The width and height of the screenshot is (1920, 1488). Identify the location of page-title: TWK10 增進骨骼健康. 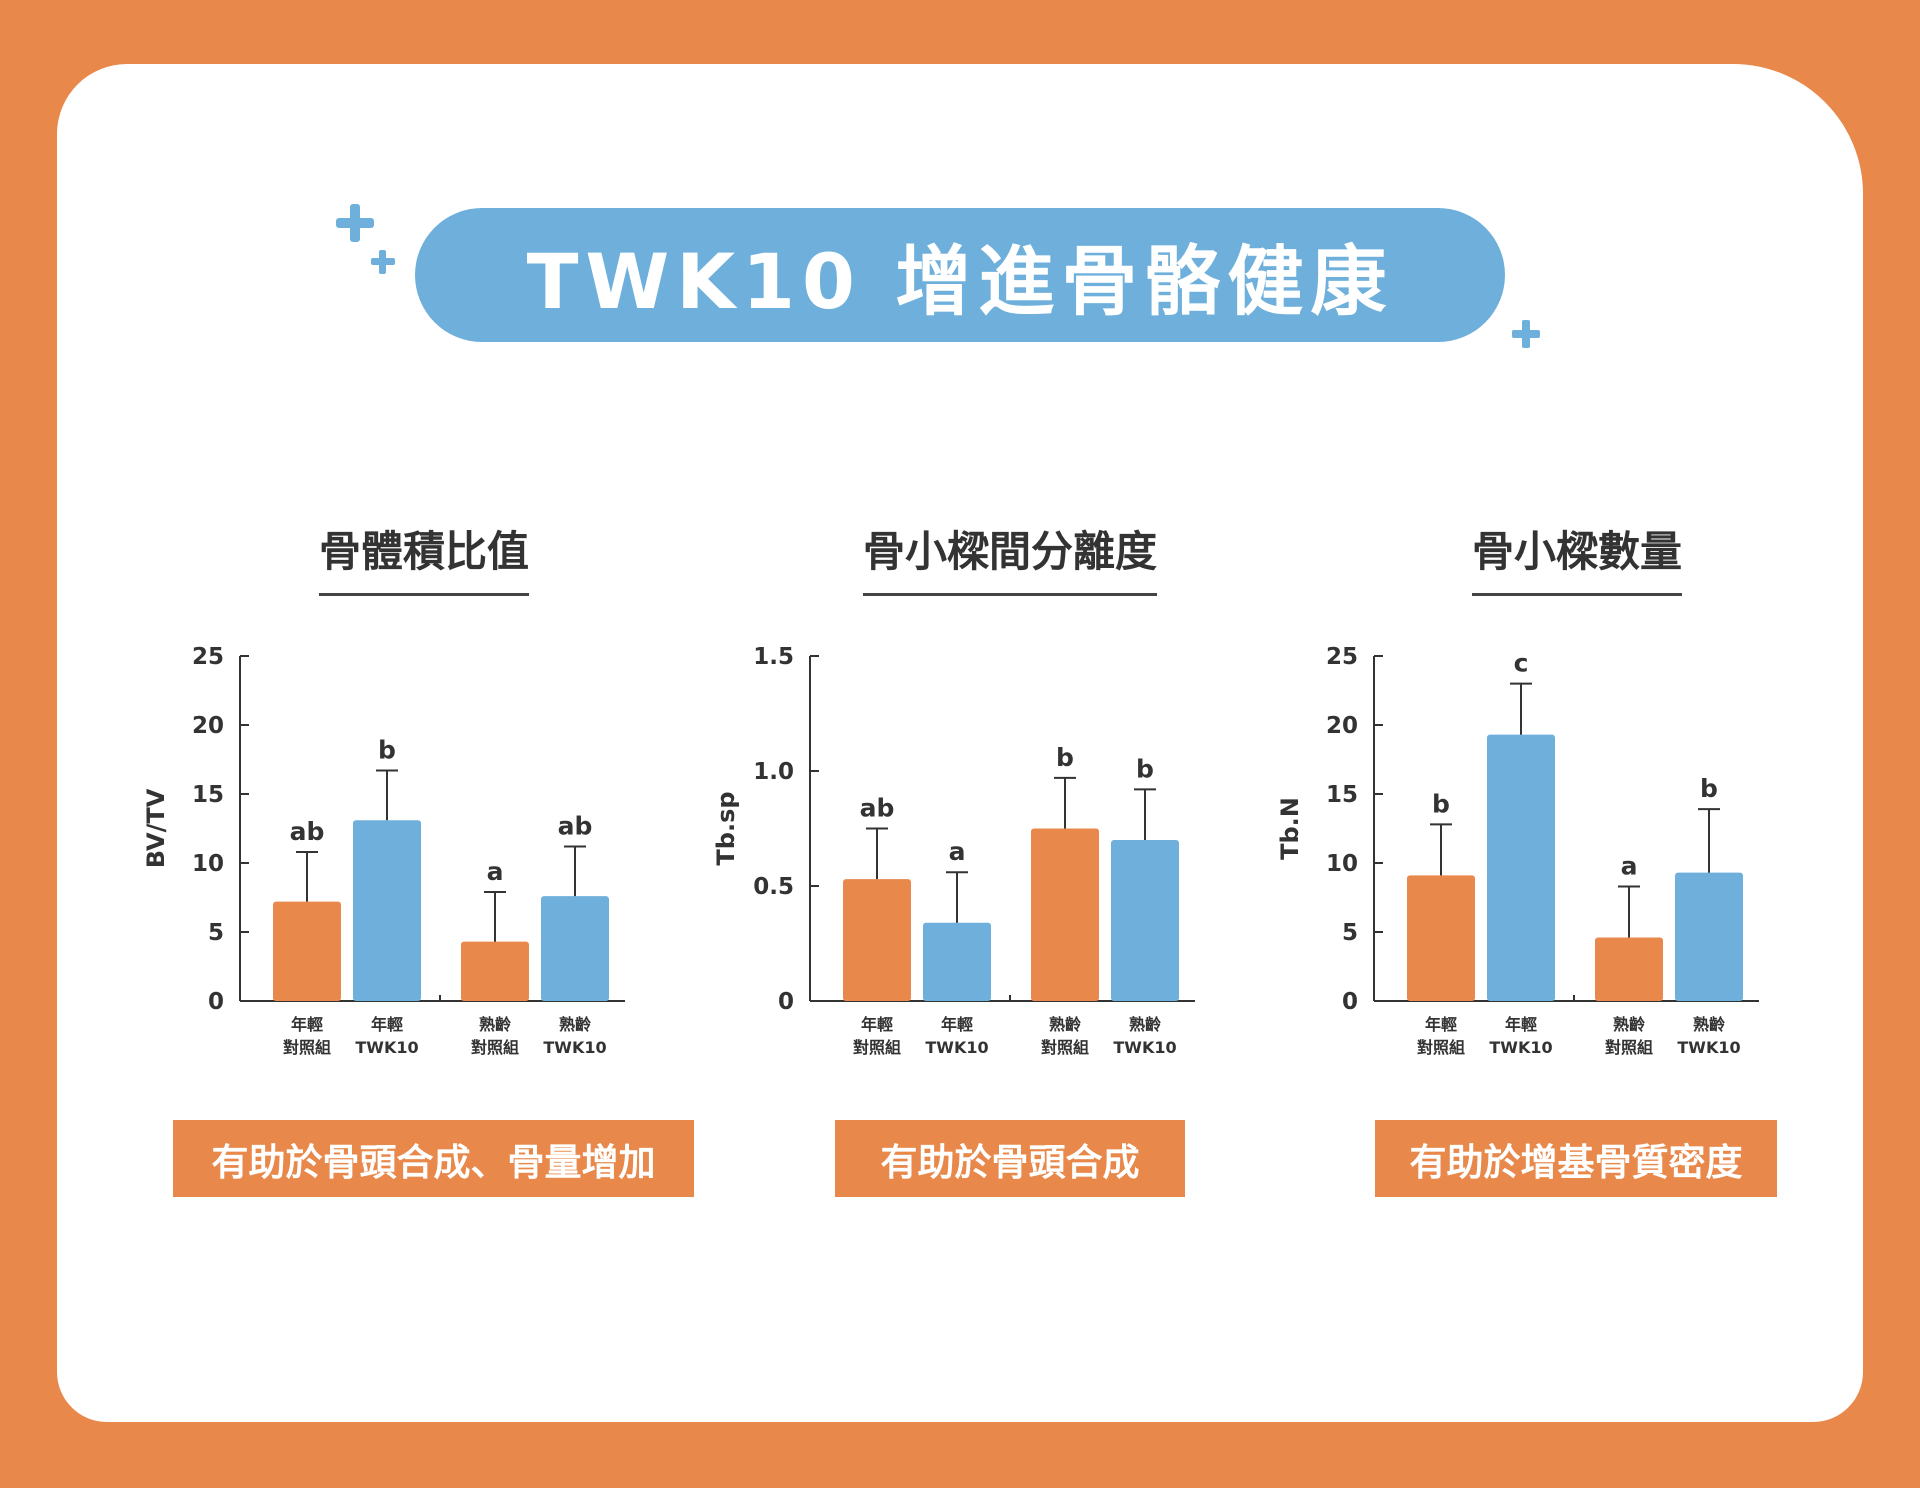
(960, 281).